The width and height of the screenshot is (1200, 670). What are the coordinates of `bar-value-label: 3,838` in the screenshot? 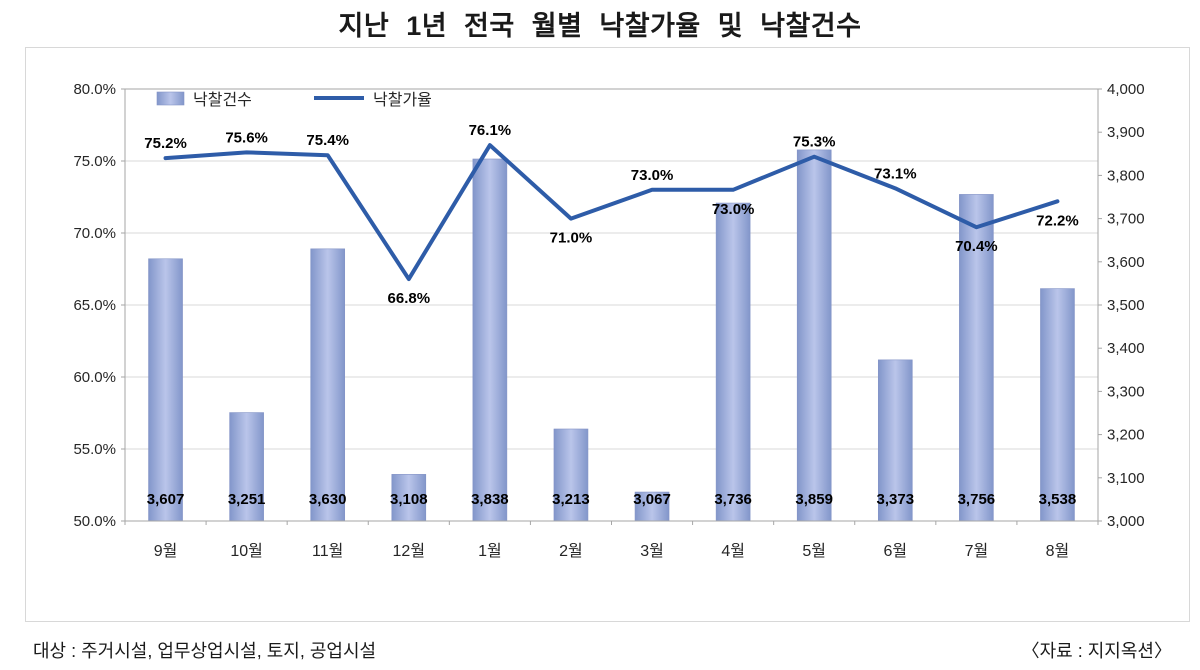 It's located at (490, 499).